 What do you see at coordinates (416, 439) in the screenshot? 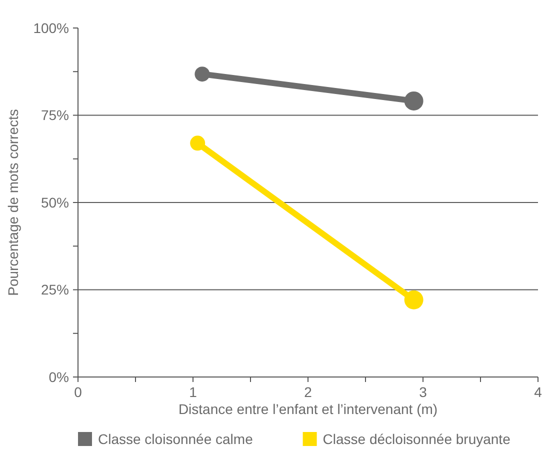
I see `legend-label: Classe décloisonnée bruyante` at bounding box center [416, 439].